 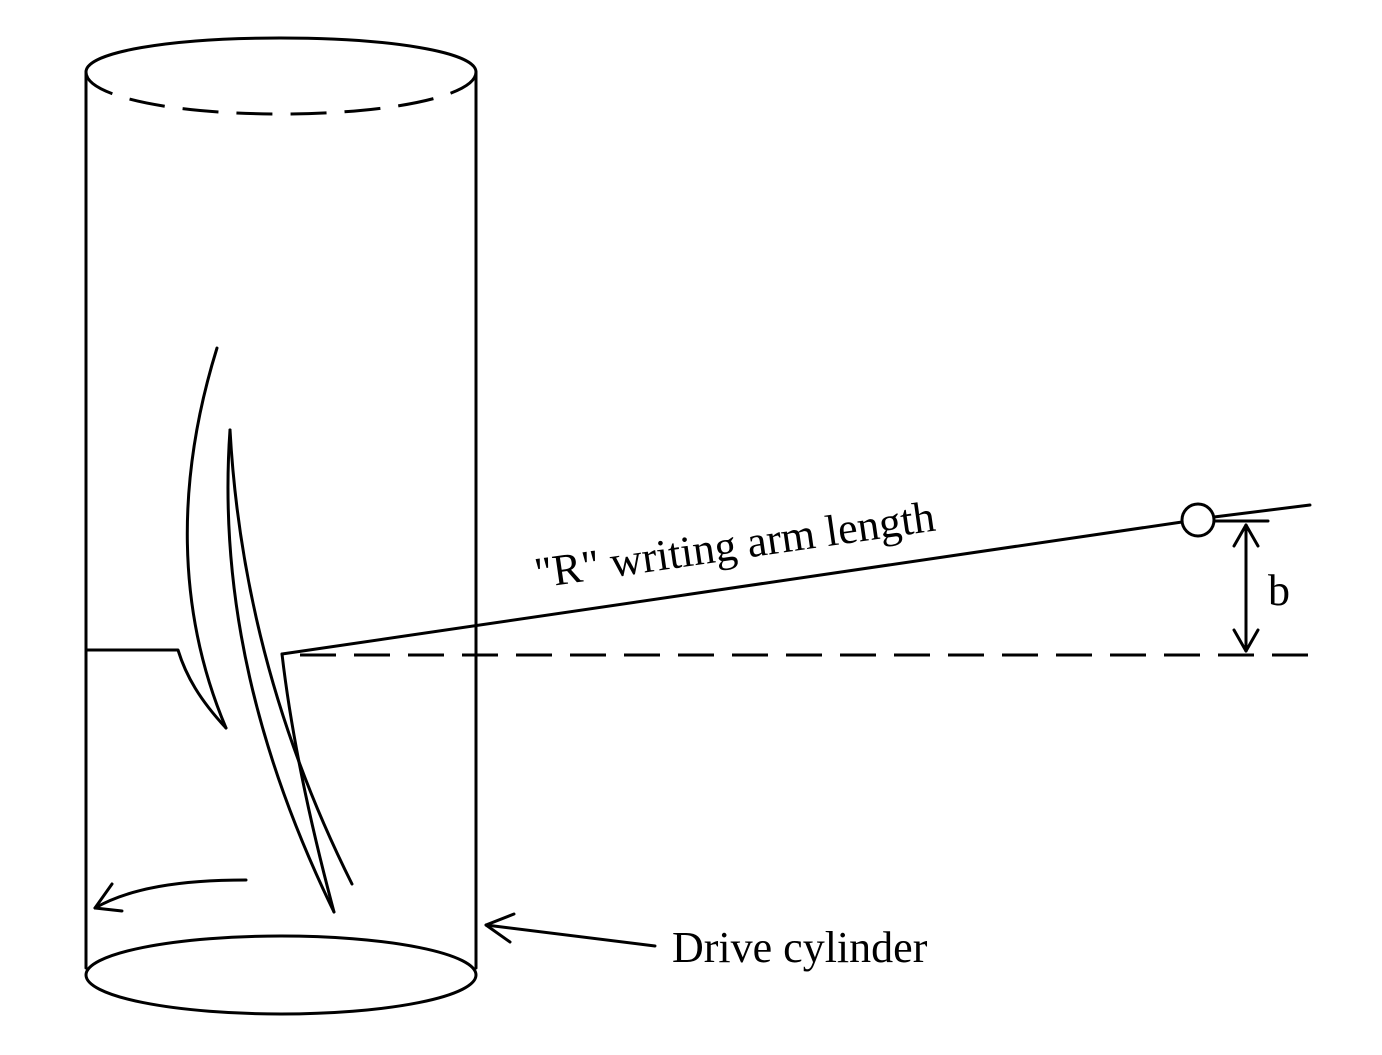 I want to click on cylinder-top-rim-back, so click(x=281, y=55).